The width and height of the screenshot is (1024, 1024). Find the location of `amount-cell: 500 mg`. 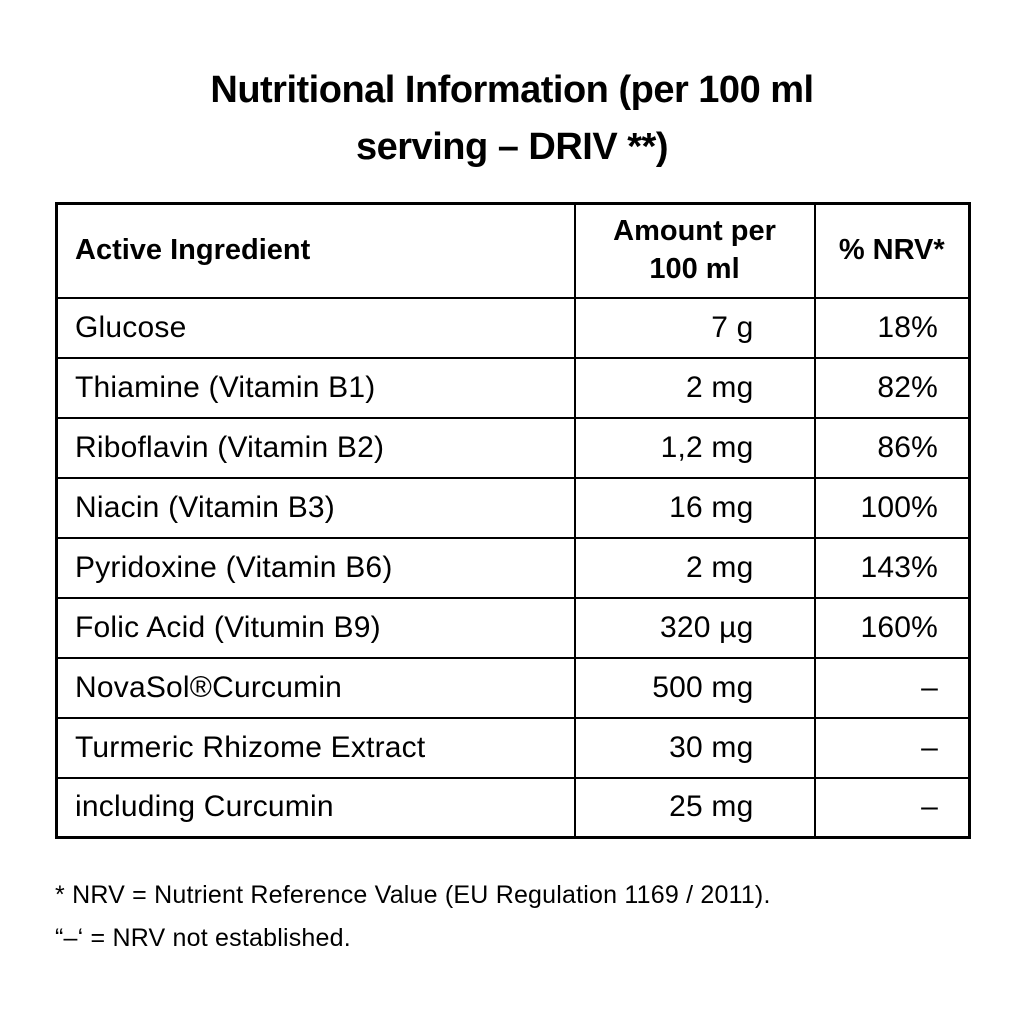

amount-cell: 500 mg is located at coordinates (694, 687).